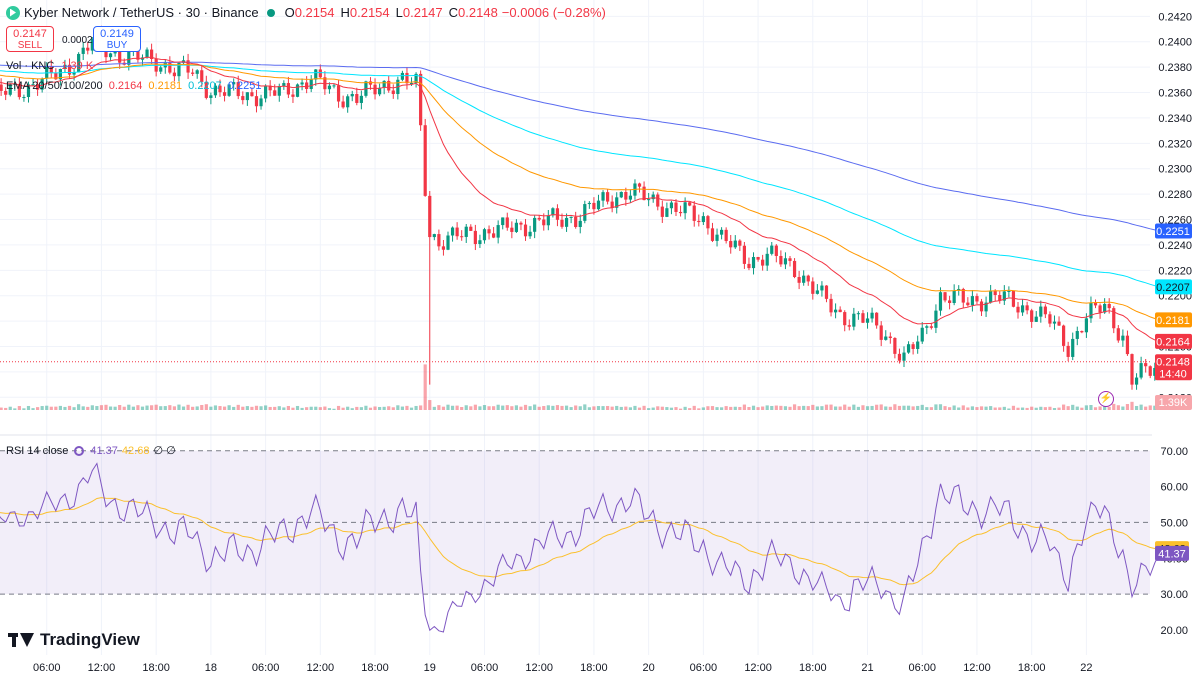 This screenshot has width=1199, height=679. I want to click on ema20-value: 0.2164, so click(125, 86).